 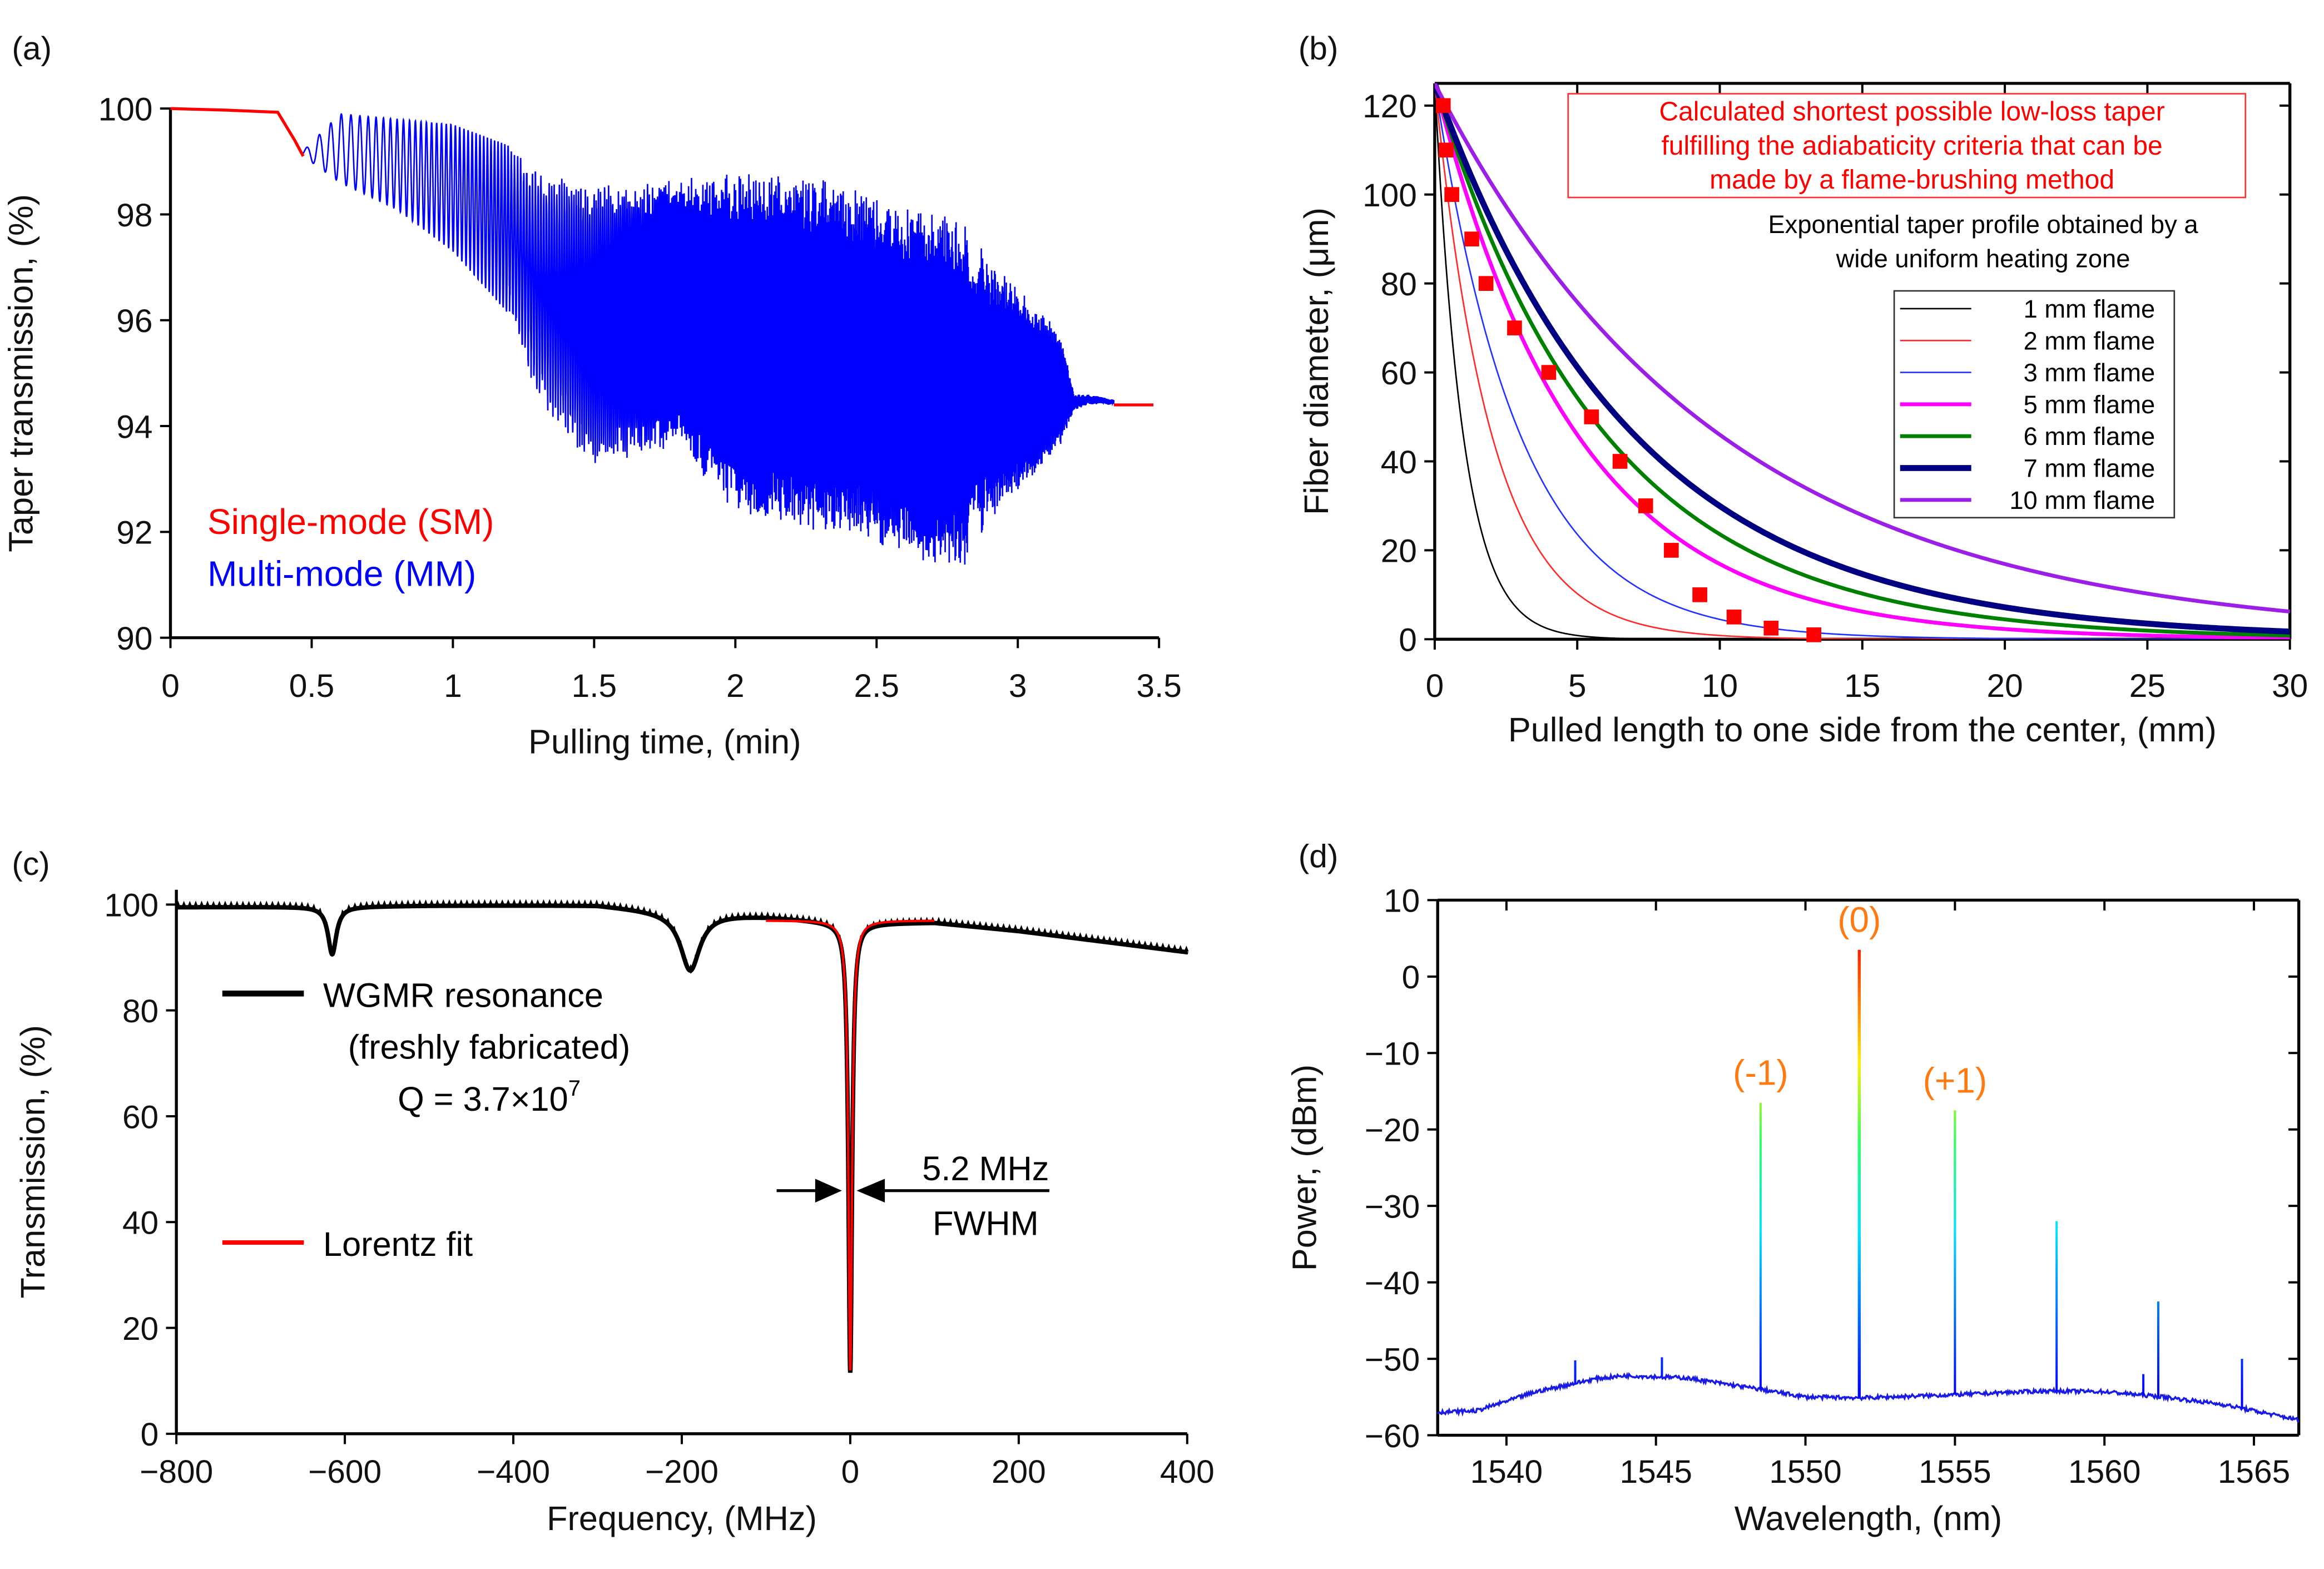 I want to click on curve-7mm, so click(x=1862, y=359).